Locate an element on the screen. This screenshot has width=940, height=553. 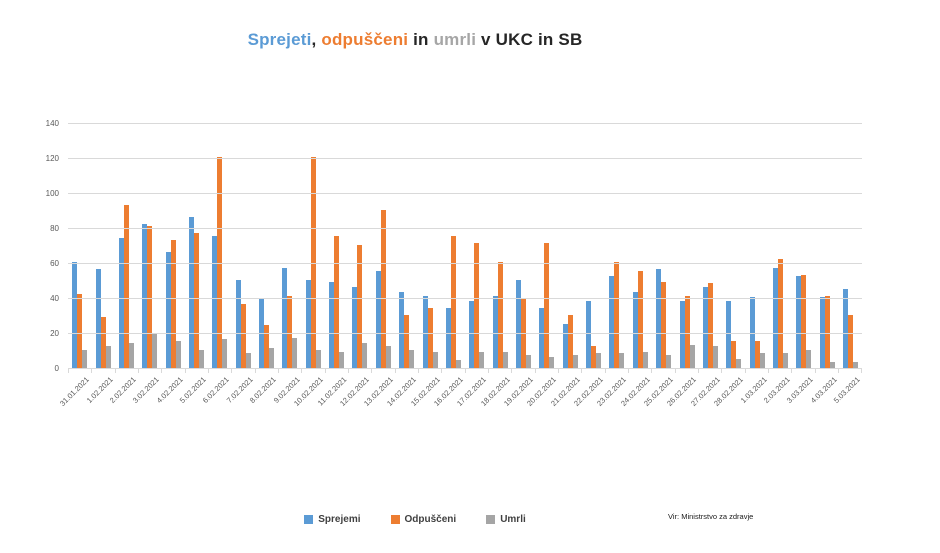
x-axis-ticks is located at coordinates (465, 371).